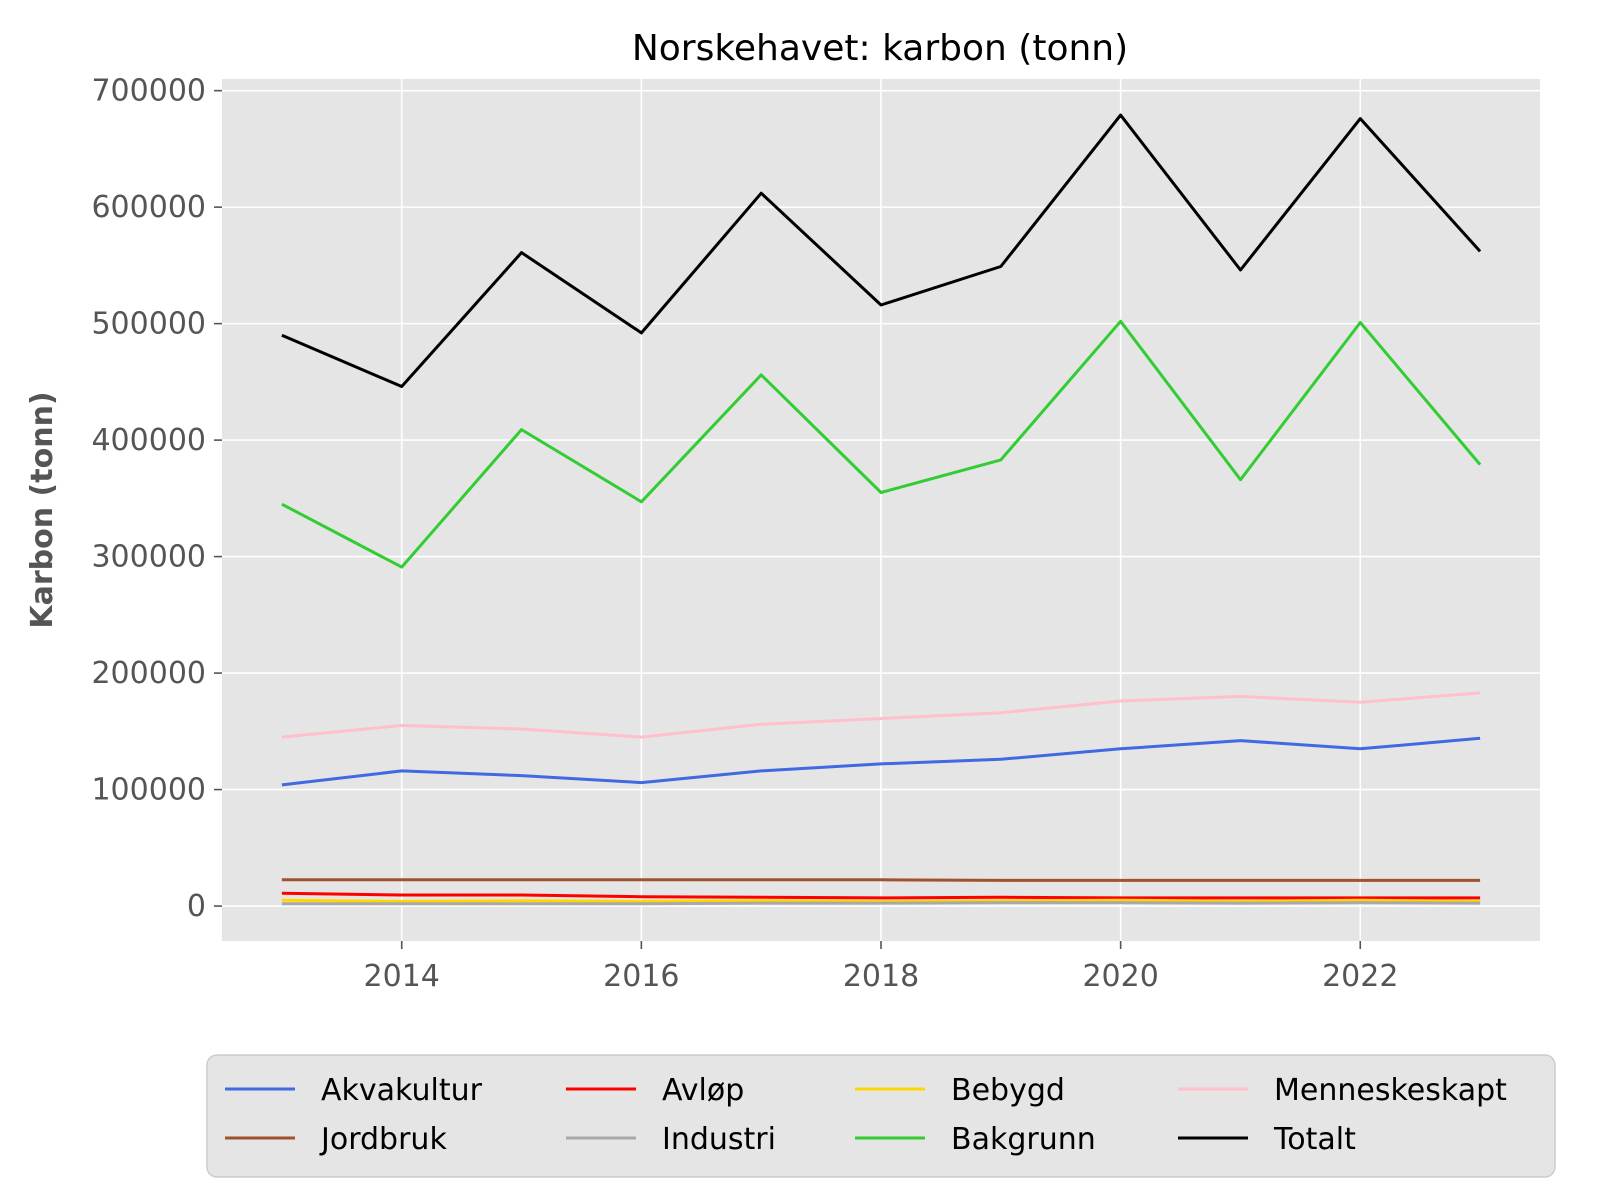 The height and width of the screenshot is (1200, 1600). Describe the element at coordinates (1360, 976) in the screenshot. I see `x-tick-label: 2022` at that location.